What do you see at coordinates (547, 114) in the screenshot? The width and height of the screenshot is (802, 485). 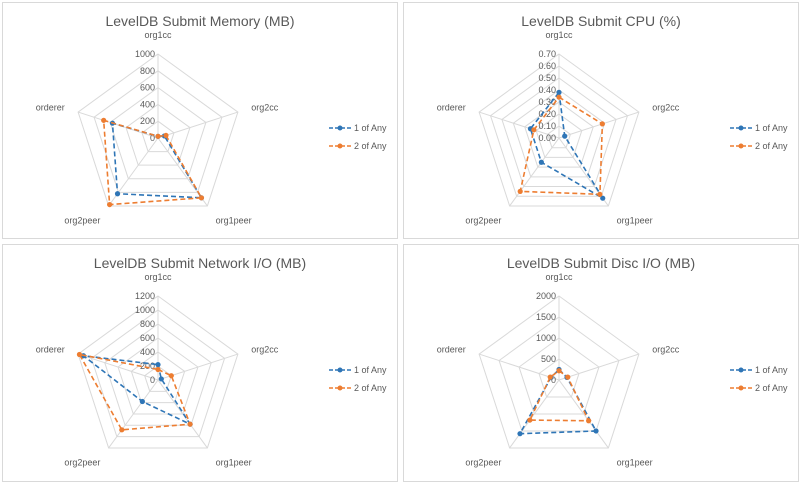 I see `radial-tick-label: 0.20` at bounding box center [547, 114].